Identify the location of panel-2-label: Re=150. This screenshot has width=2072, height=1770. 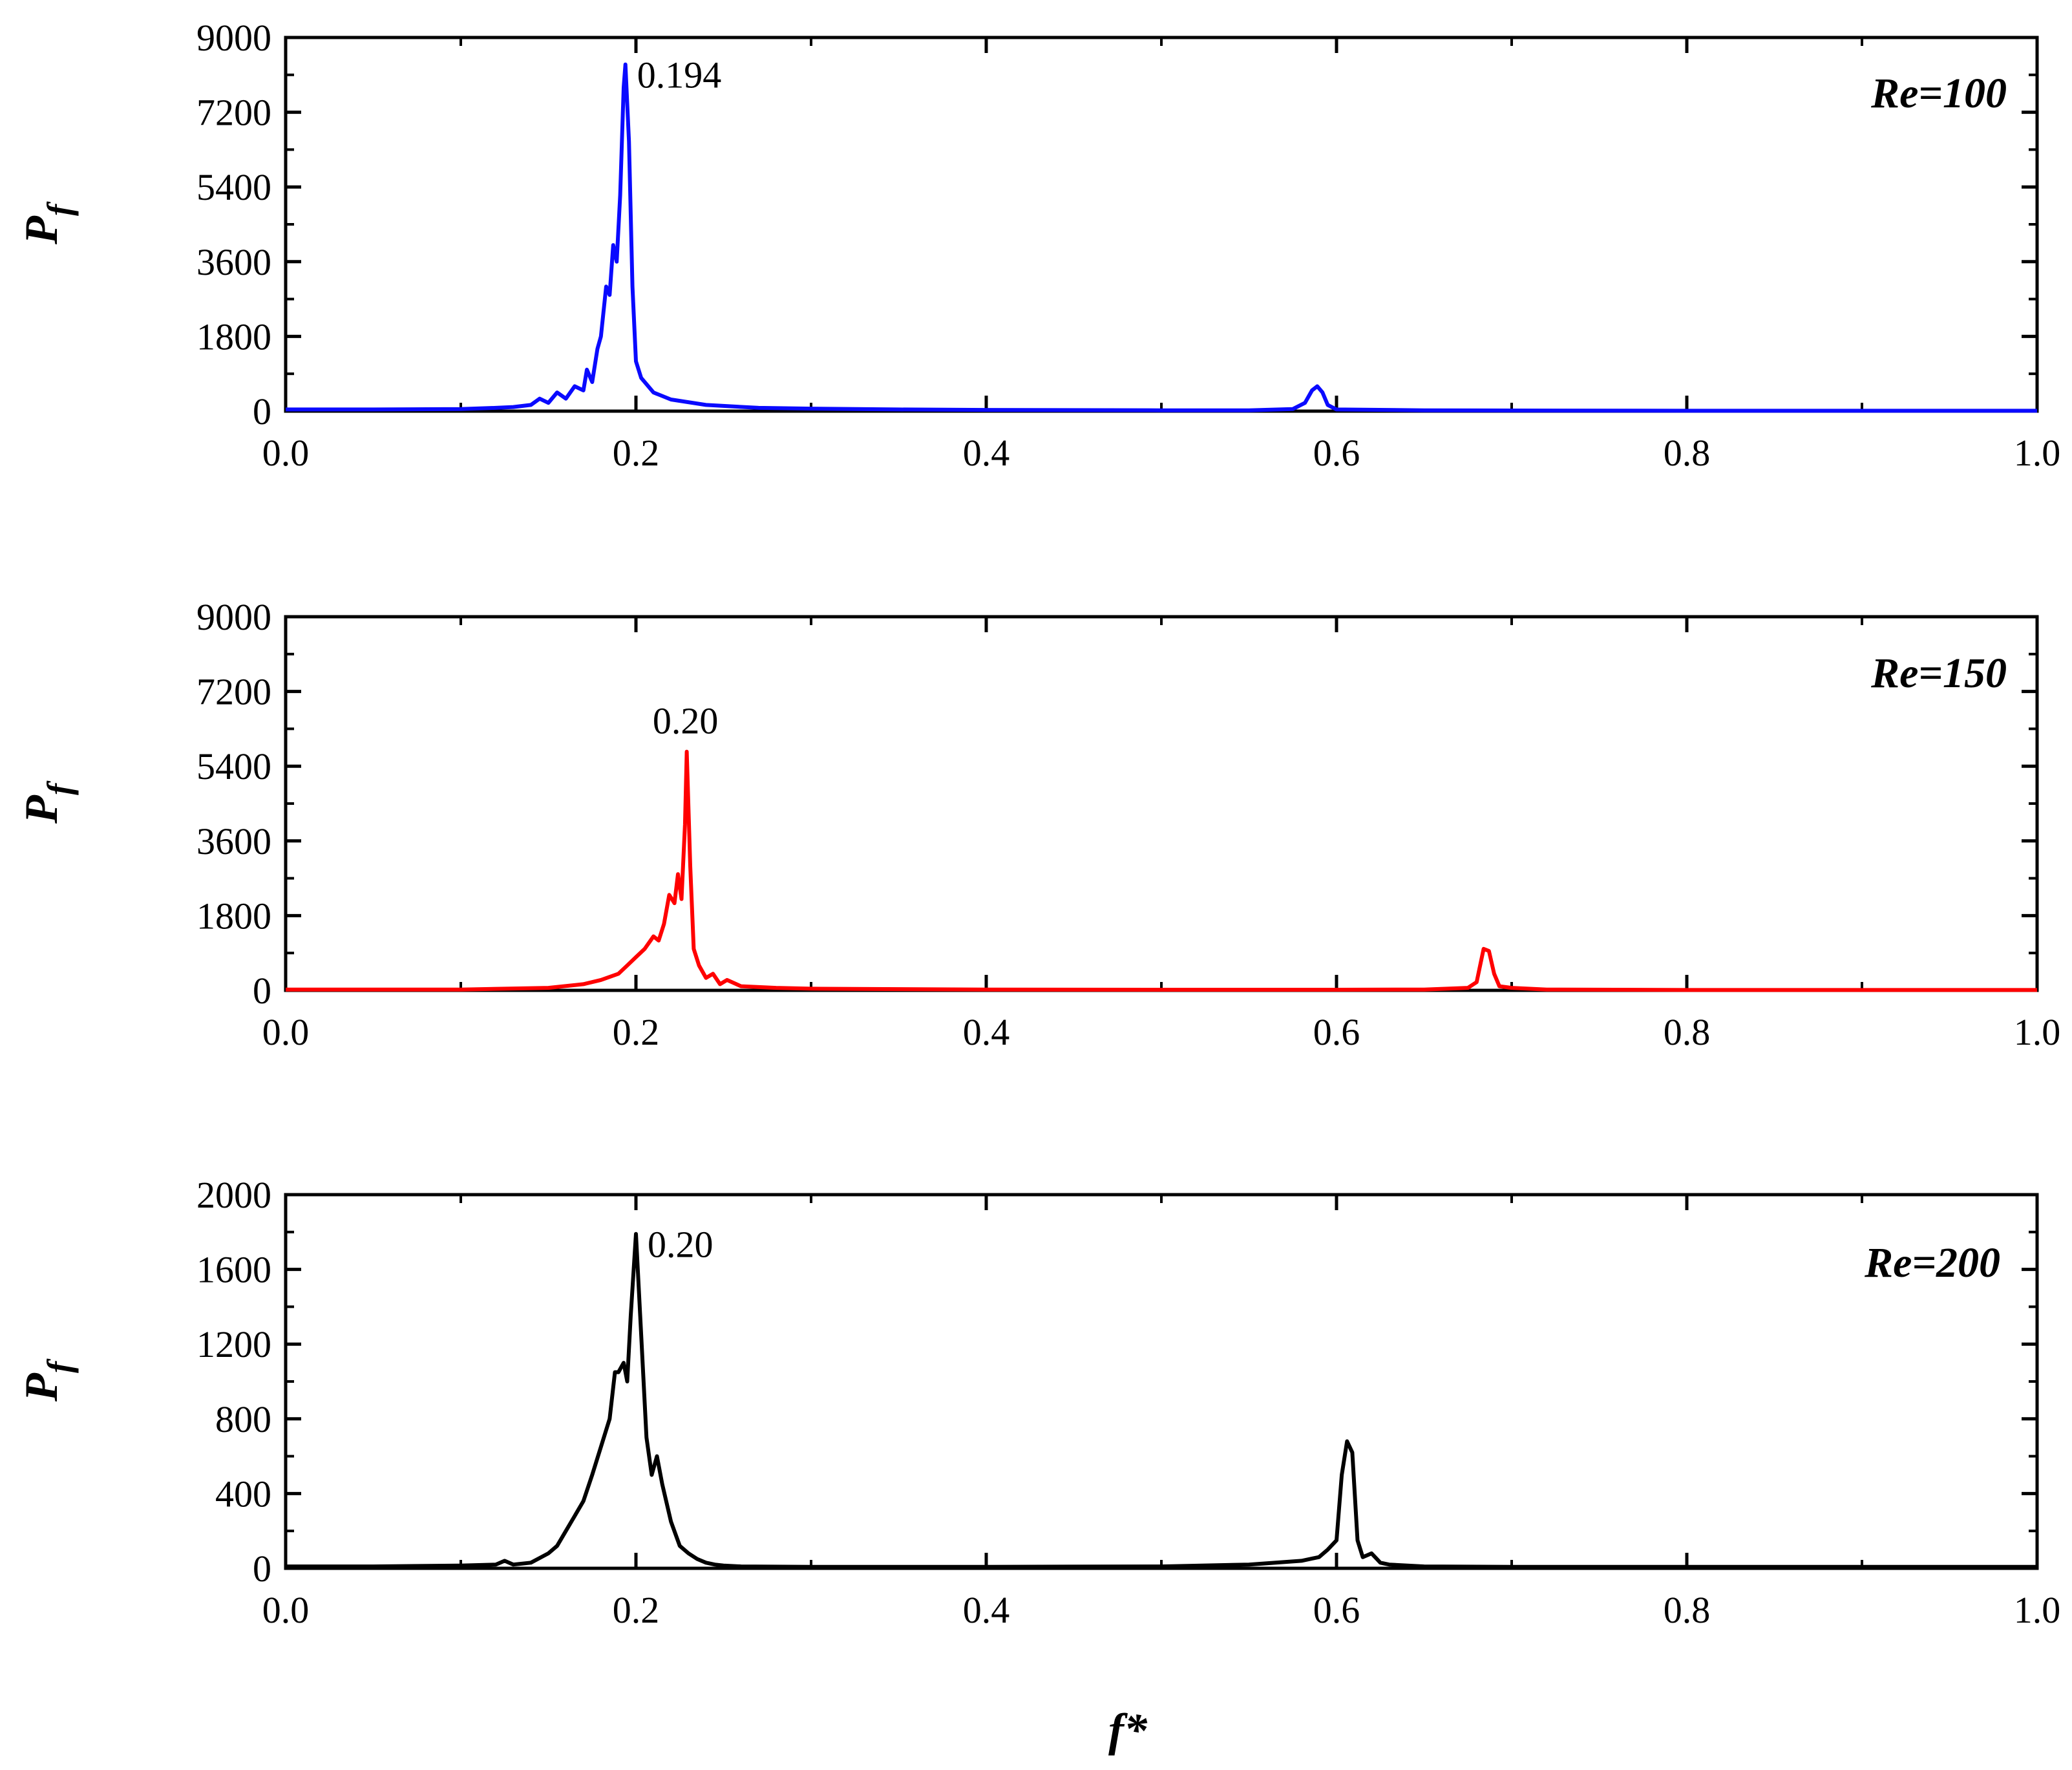
(1938, 673).